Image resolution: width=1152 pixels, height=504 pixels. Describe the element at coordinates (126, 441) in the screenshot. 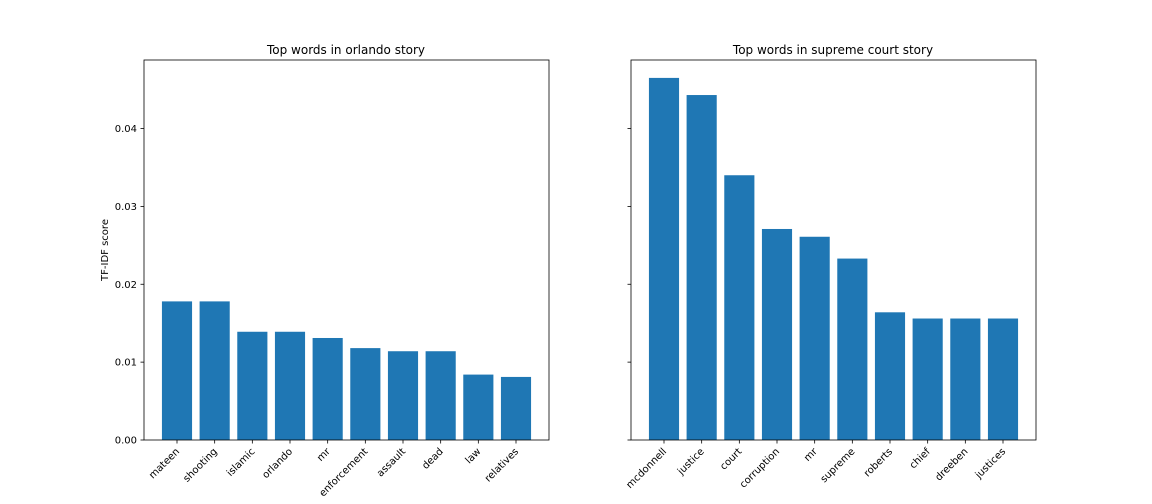

I see `y-tick-label: 0.00` at that location.